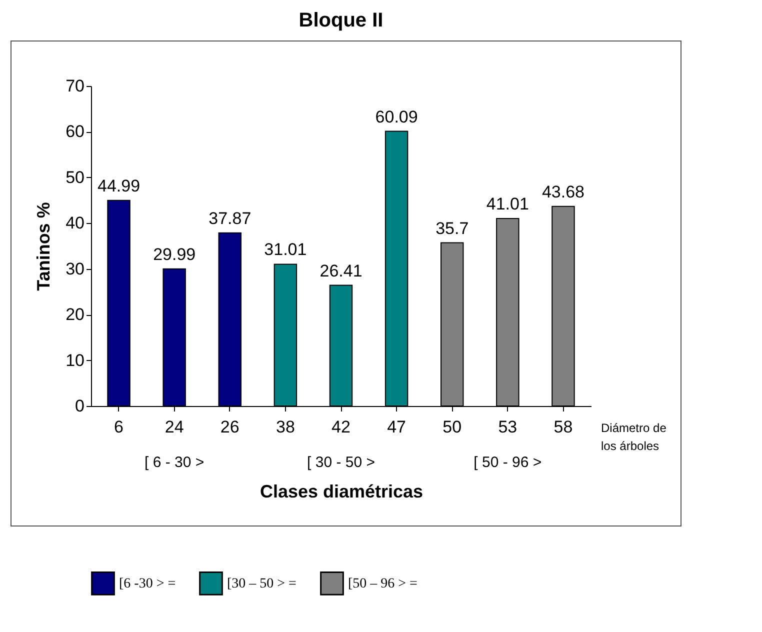  Describe the element at coordinates (396, 427) in the screenshot. I see `x-tick-label: 47` at that location.